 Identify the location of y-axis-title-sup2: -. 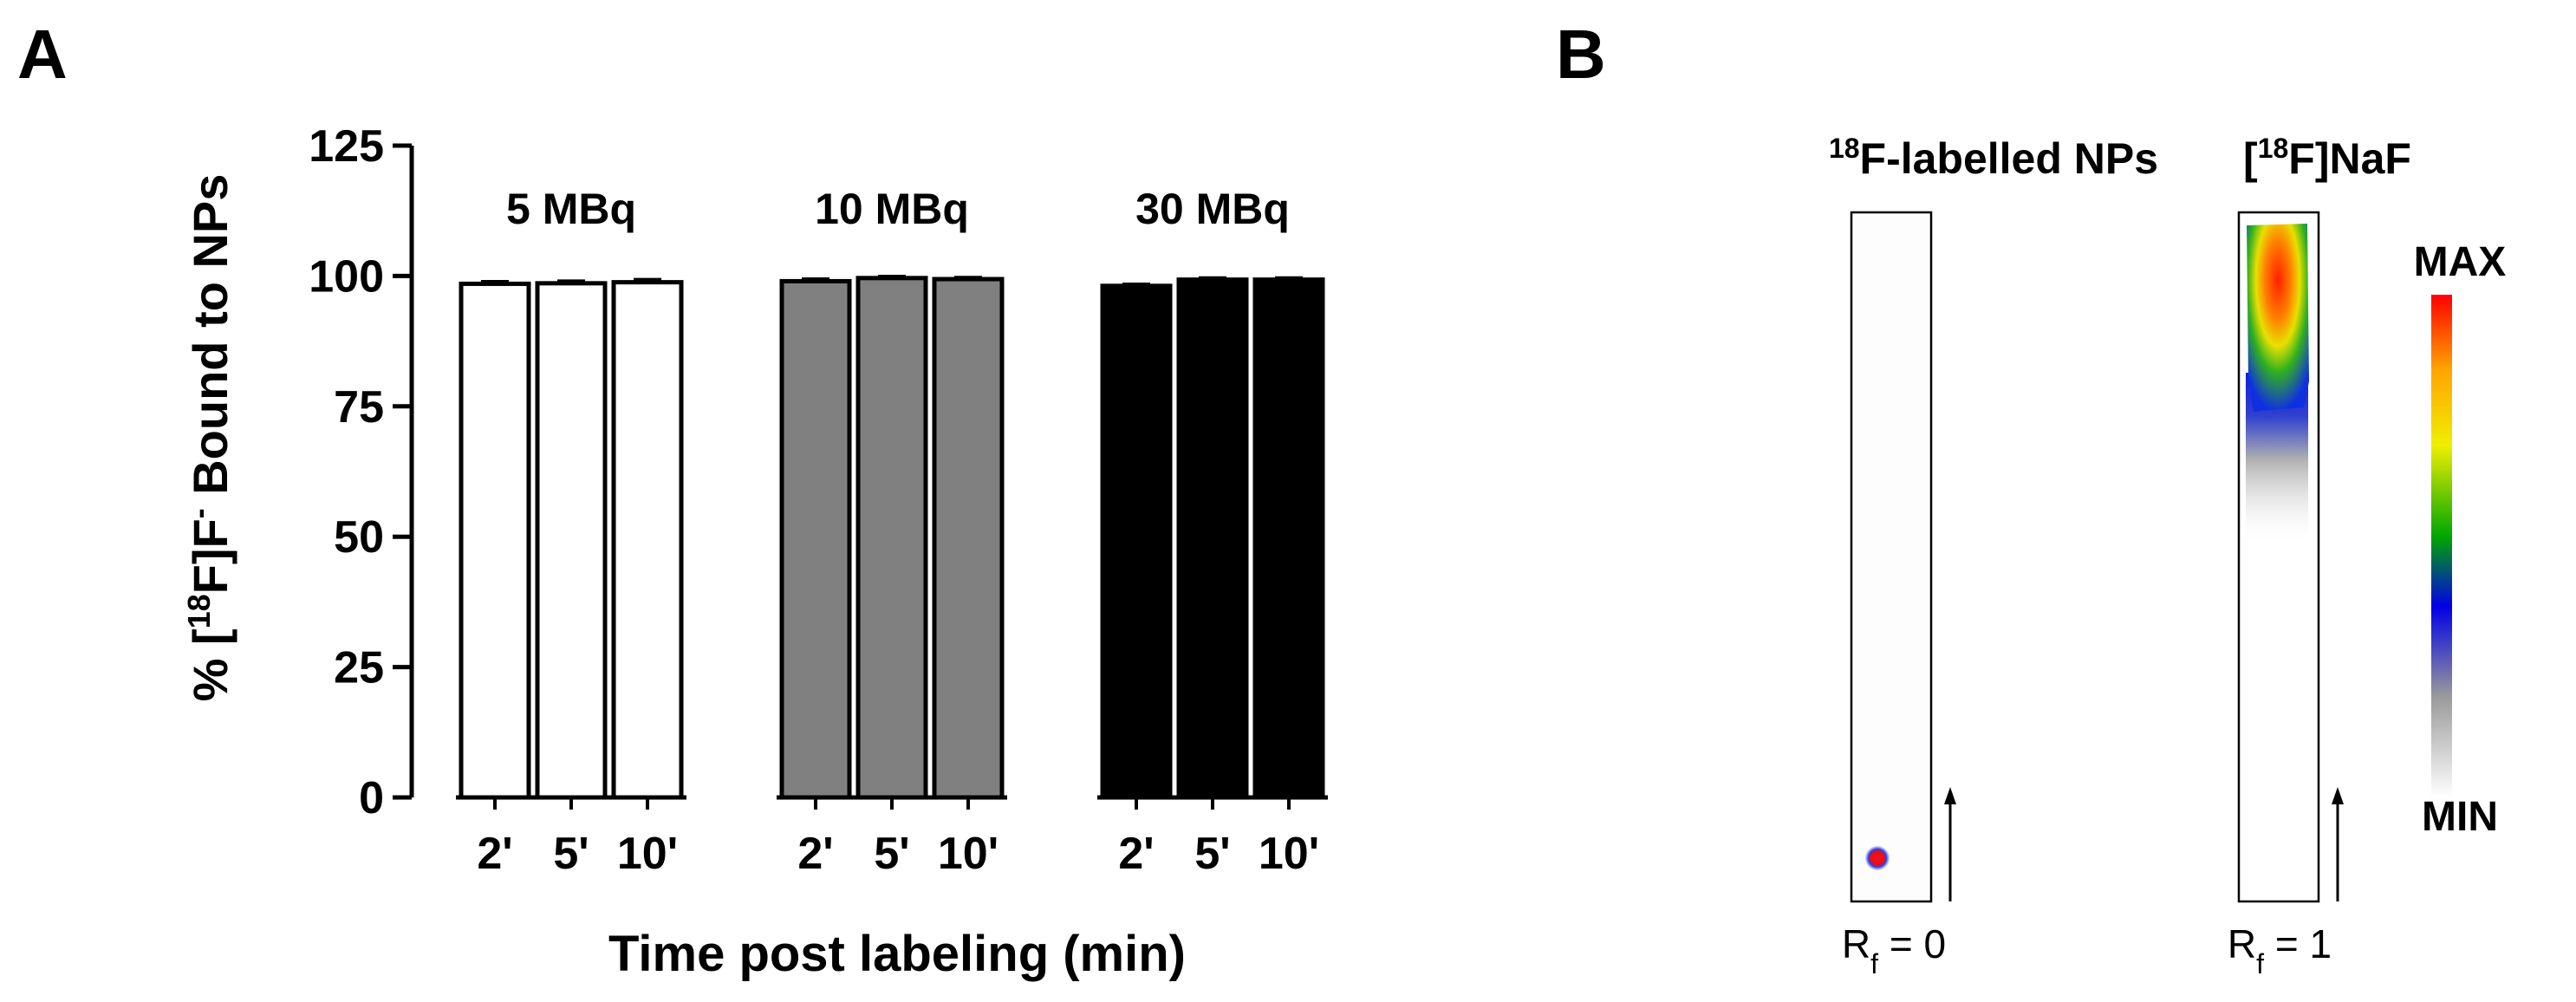
(199, 513).